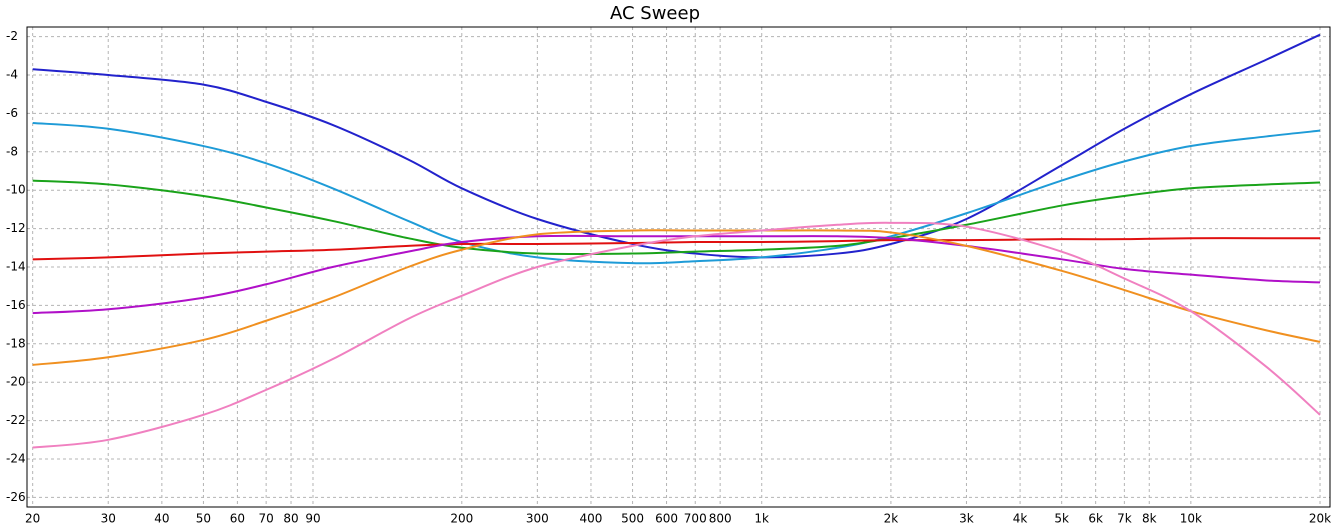 Image resolution: width=1333 pixels, height=528 pixels. I want to click on y-tick-label: -10, so click(16, 190).